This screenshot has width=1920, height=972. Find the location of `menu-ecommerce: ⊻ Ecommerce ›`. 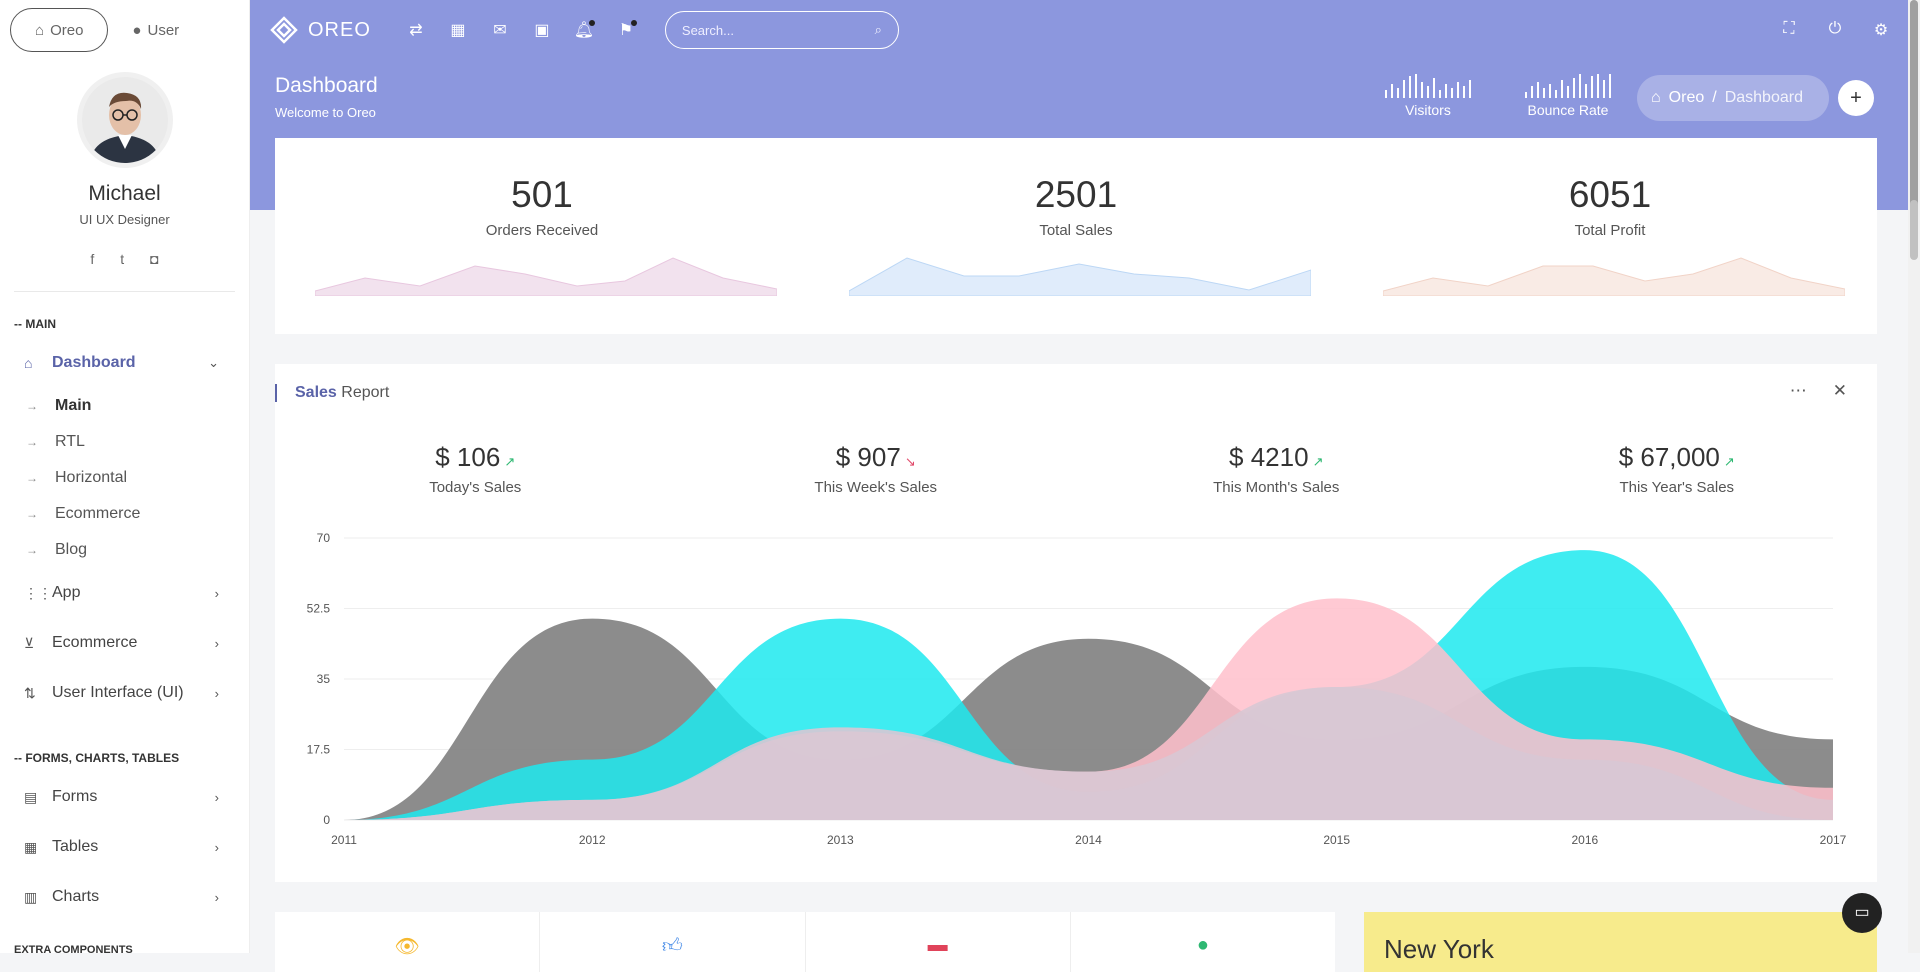

menu-ecommerce: ⊻ Ecommerce › is located at coordinates (124, 643).